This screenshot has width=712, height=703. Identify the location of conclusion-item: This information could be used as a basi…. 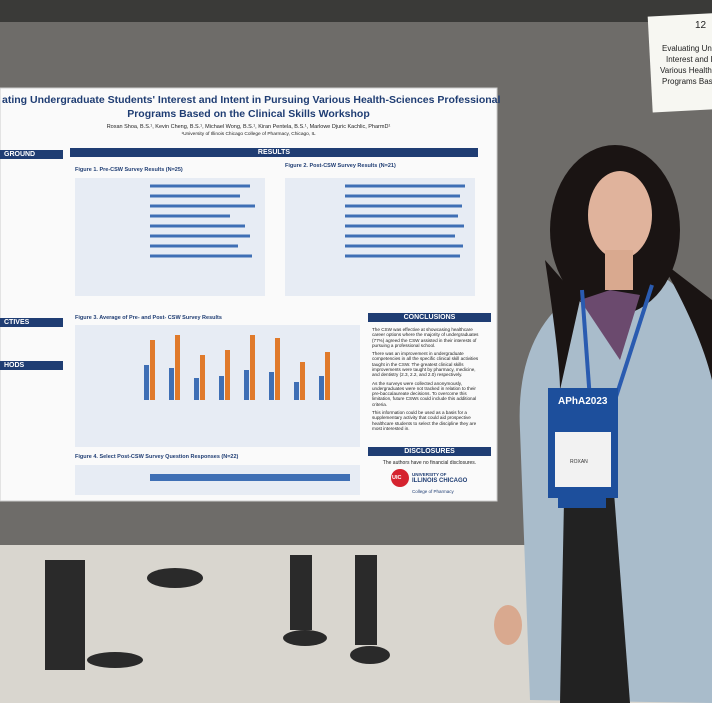
(424, 420).